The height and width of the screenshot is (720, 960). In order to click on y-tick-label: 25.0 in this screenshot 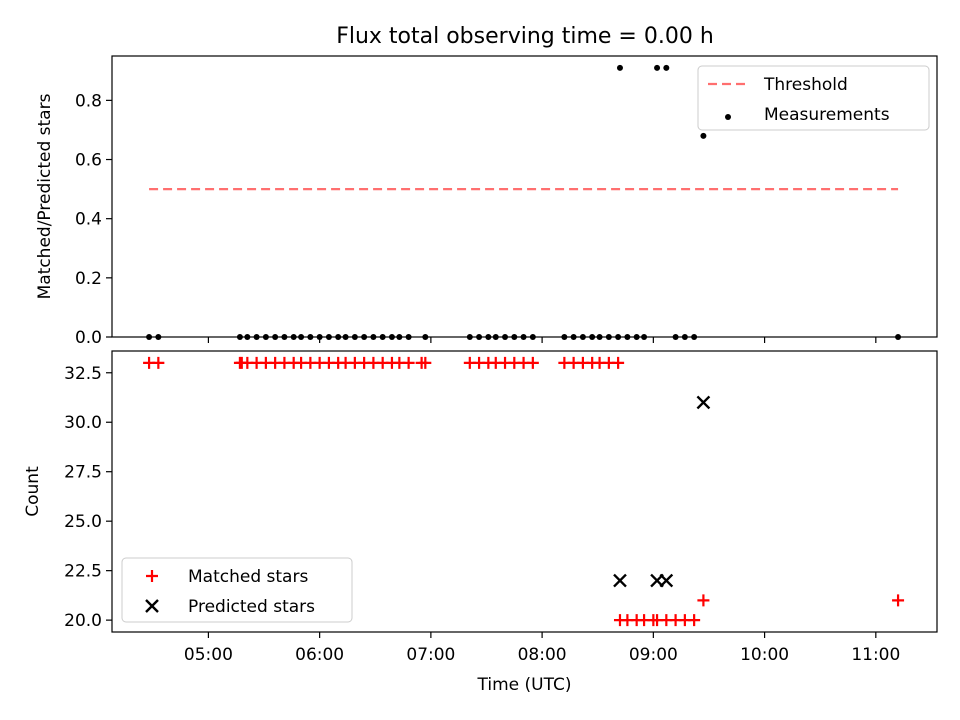, I will do `click(83, 522)`.